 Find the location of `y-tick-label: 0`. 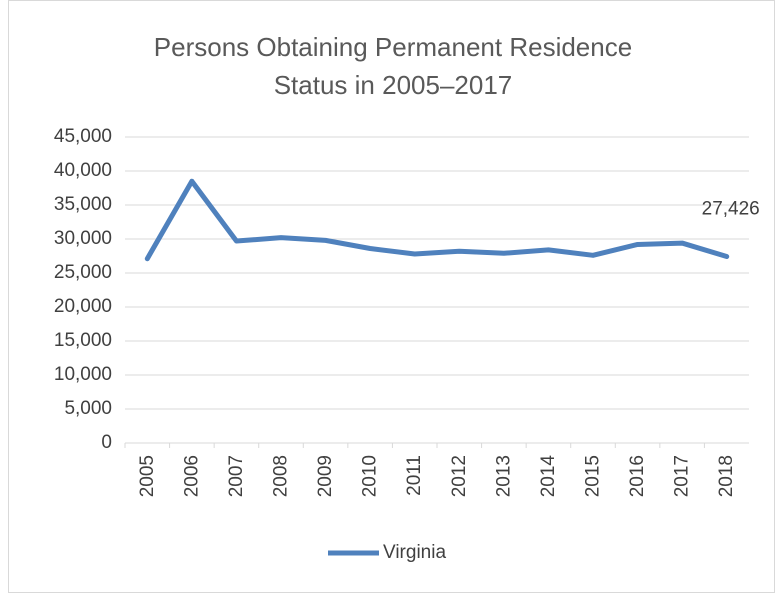

y-tick-label: 0 is located at coordinates (106, 442).